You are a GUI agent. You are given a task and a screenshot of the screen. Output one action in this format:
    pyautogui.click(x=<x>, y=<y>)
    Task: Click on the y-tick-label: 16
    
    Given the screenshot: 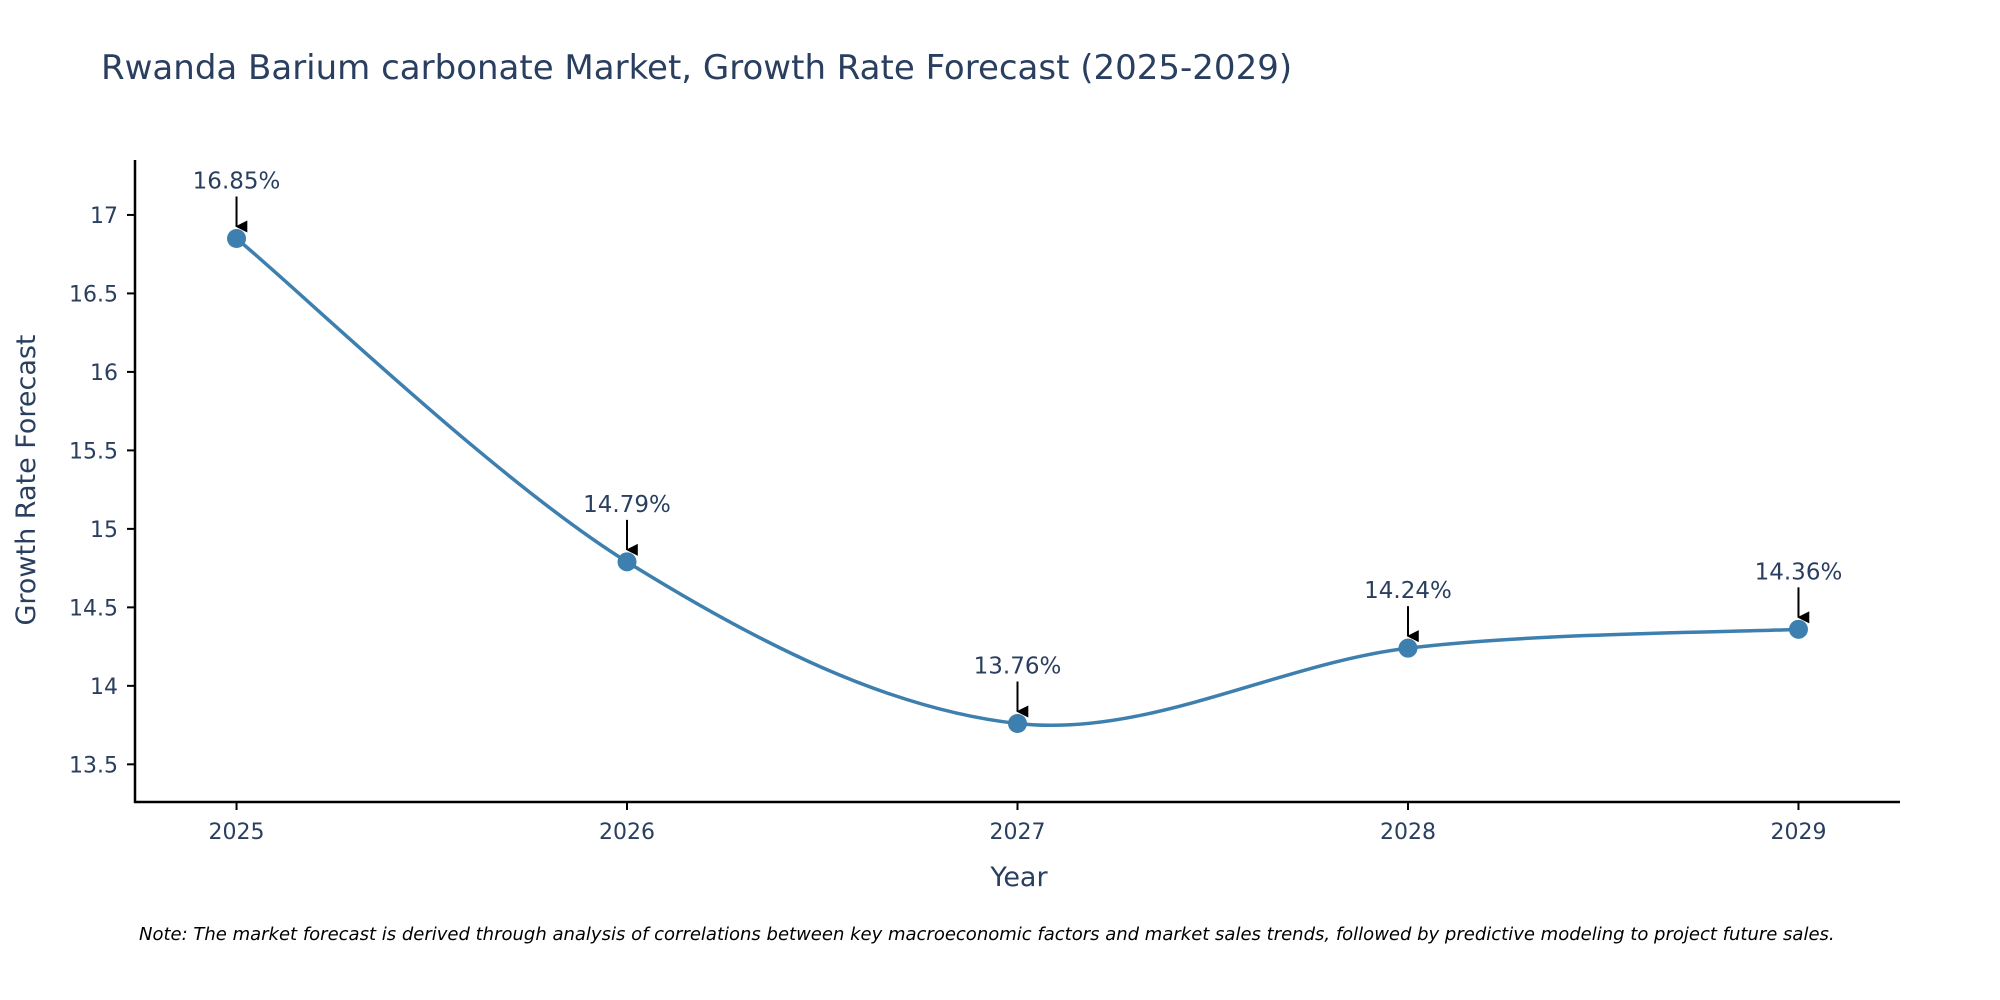 What is the action you would take?
    pyautogui.click(x=104, y=373)
    